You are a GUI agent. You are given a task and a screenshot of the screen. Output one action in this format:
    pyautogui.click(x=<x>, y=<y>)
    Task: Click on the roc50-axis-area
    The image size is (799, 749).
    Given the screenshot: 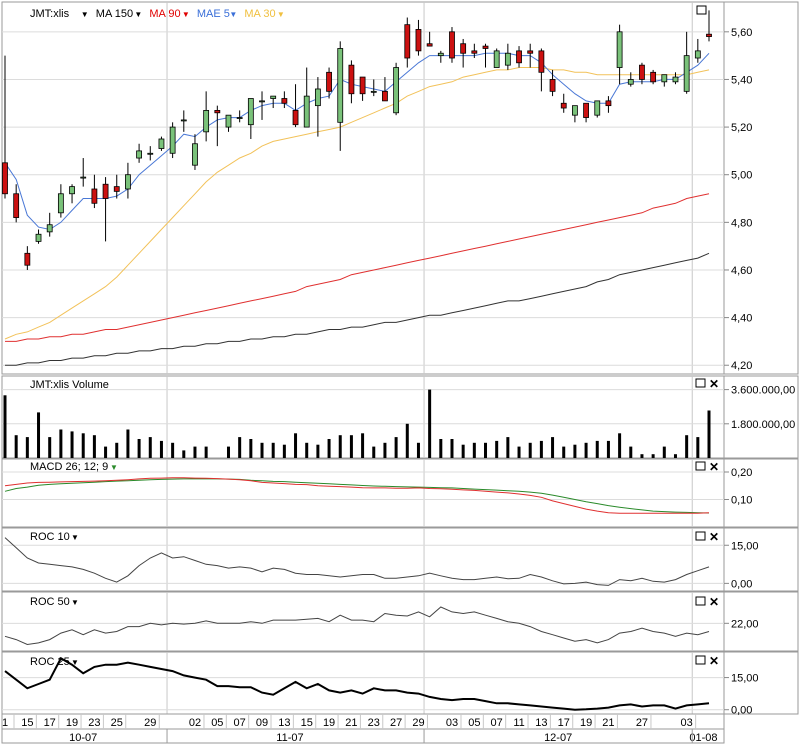 What is the action you would take?
    pyautogui.click(x=761, y=621)
    